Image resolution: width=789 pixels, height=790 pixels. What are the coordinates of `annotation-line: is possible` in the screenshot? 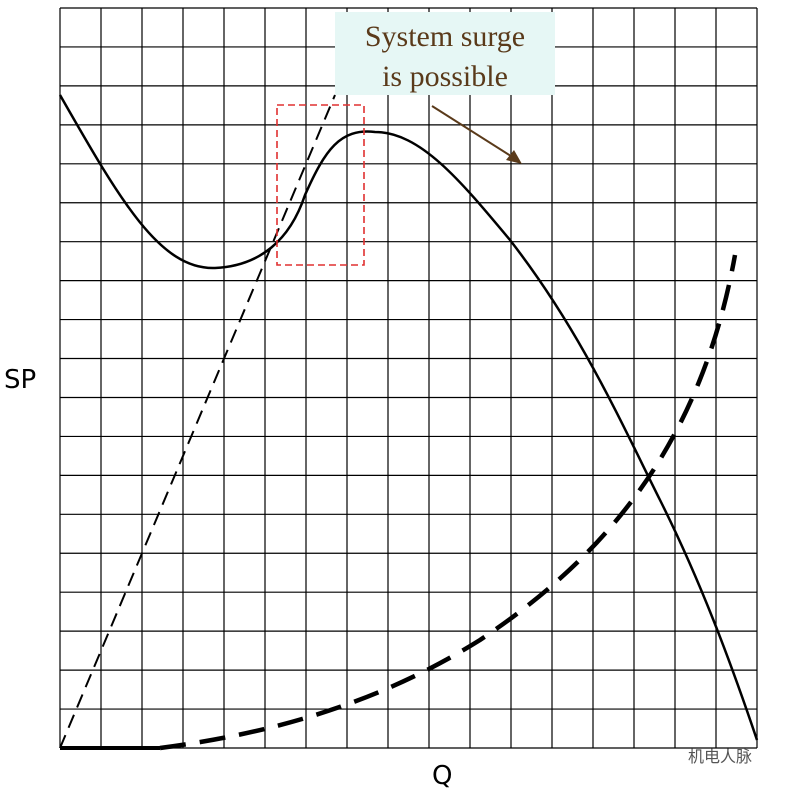 It's located at (445, 76).